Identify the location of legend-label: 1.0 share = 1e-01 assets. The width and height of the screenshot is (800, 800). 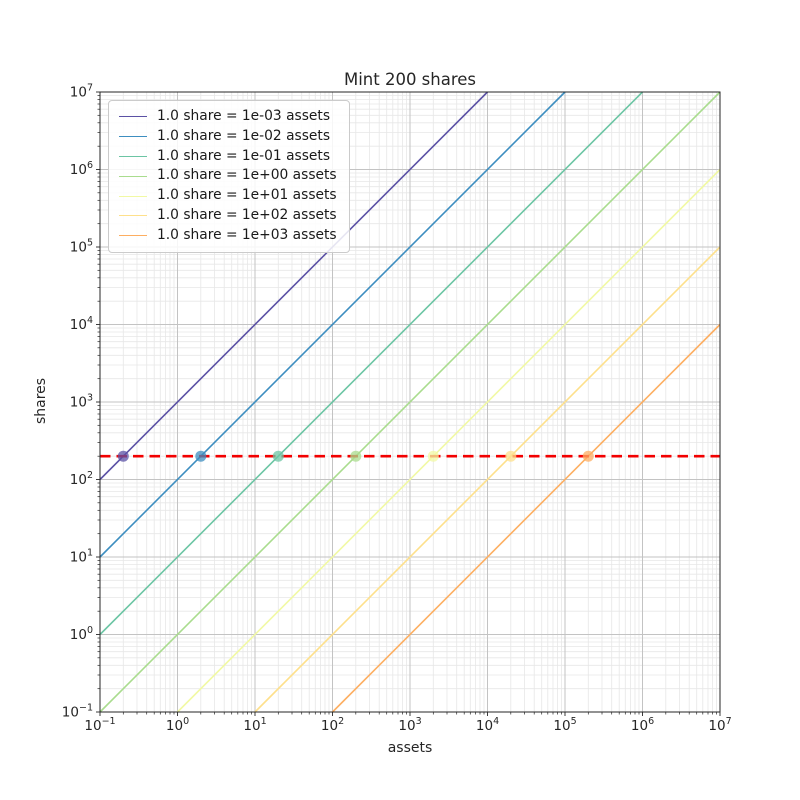
(244, 155).